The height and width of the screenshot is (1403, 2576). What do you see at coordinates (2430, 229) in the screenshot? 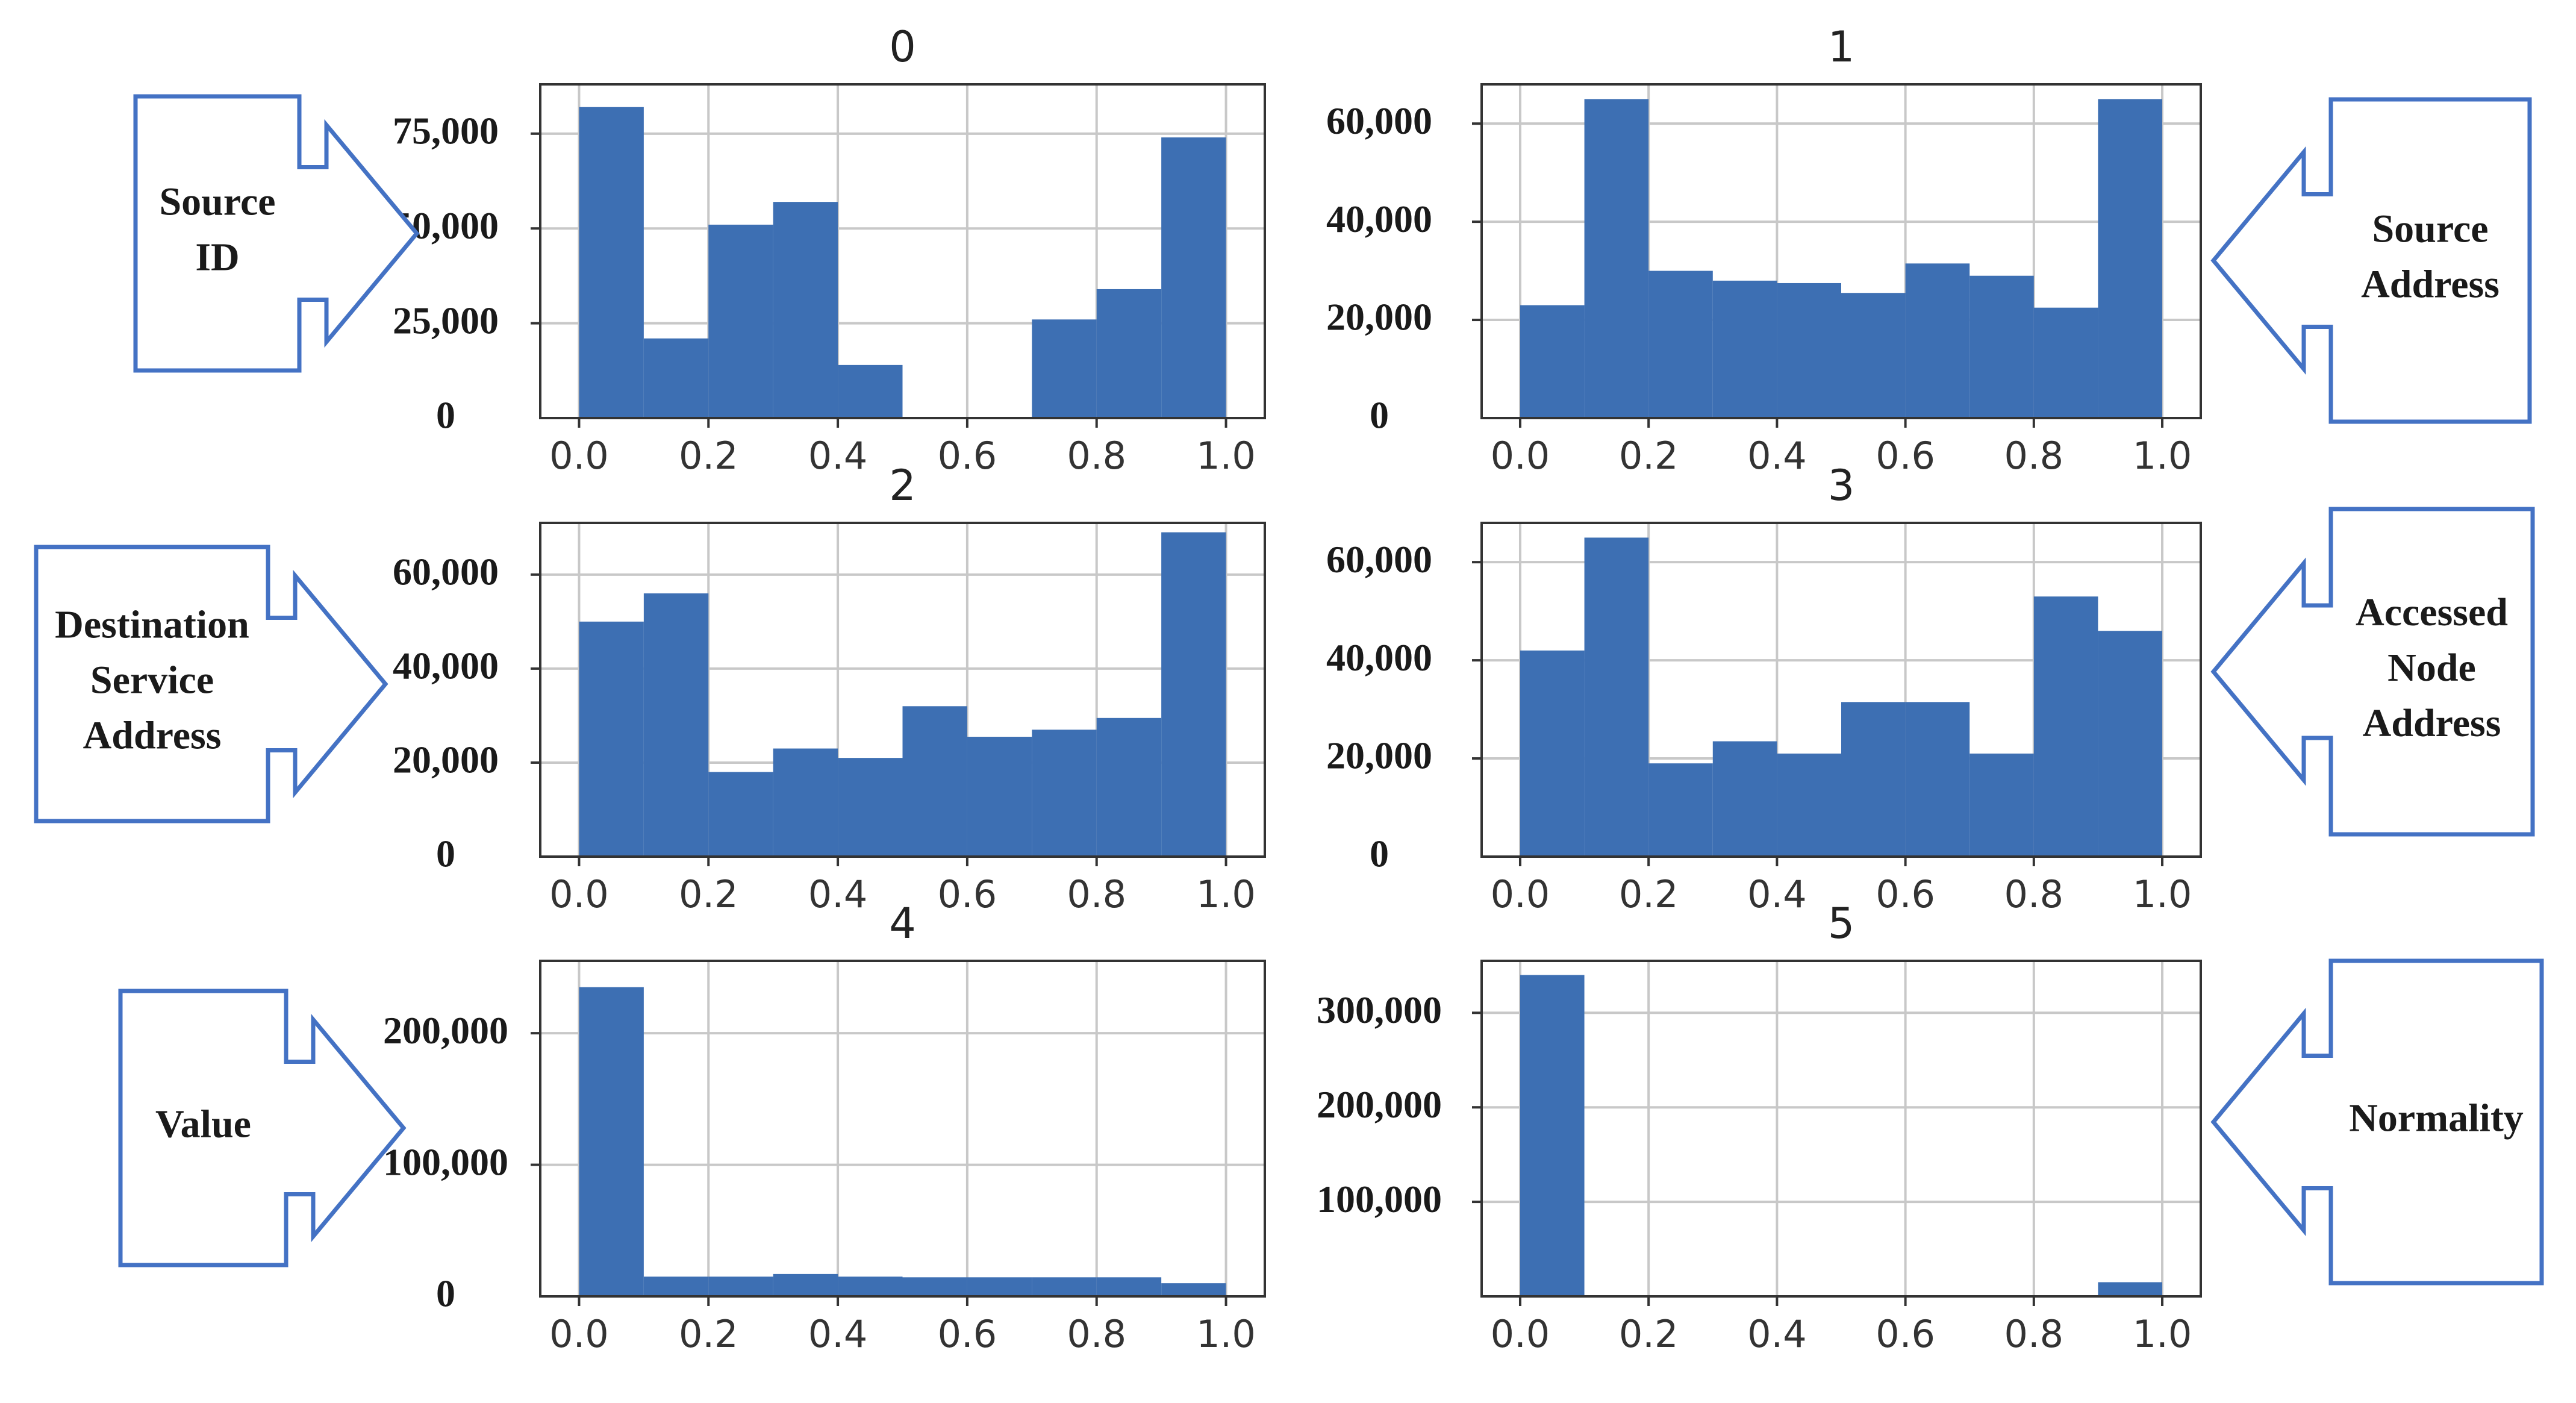
I see `callout-label: Source` at bounding box center [2430, 229].